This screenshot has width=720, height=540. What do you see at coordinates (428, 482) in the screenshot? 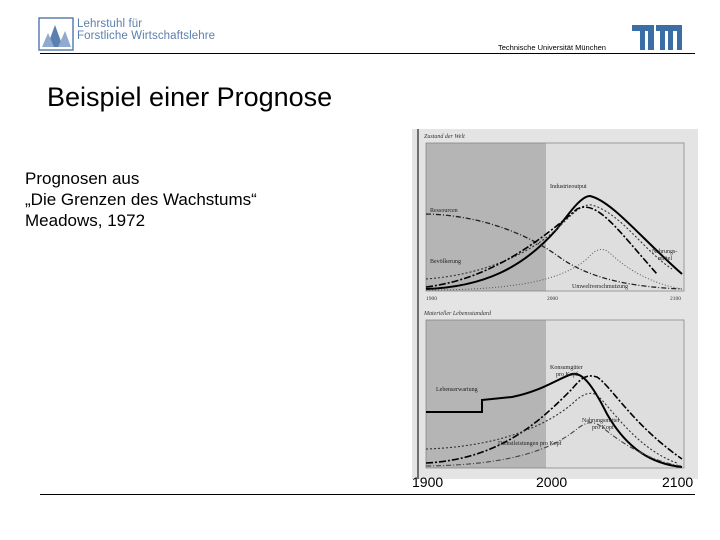
I see `axis-tick-1900: 1900` at bounding box center [428, 482].